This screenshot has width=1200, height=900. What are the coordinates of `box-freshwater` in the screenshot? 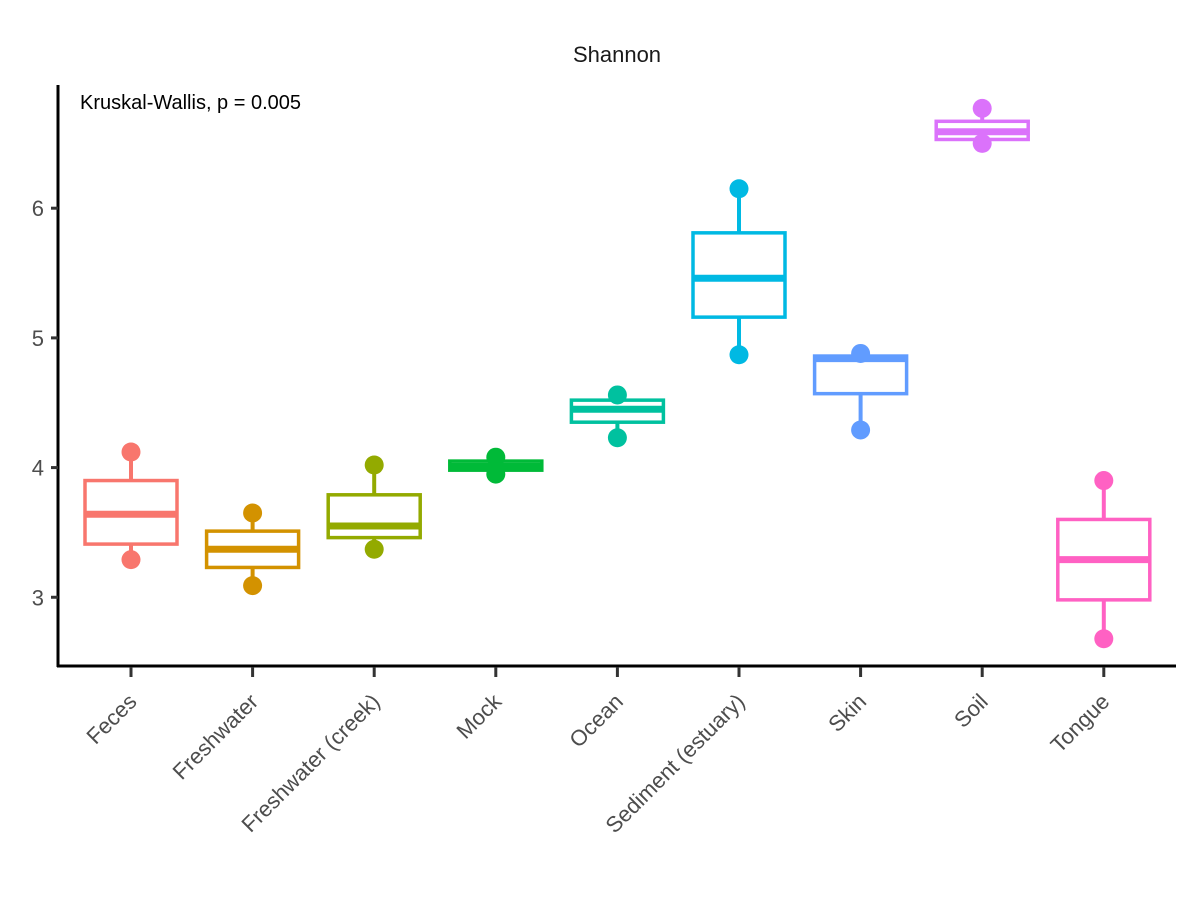 It's located at (252, 549).